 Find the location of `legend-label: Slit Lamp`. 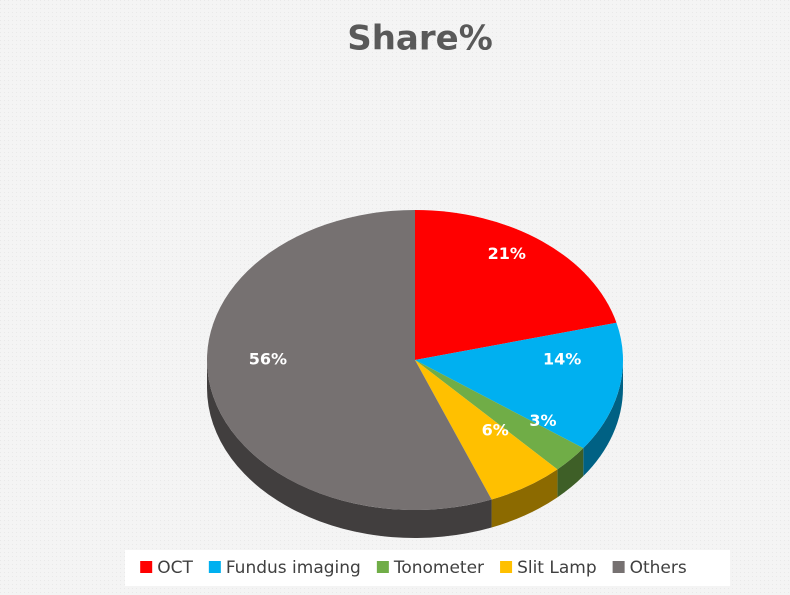

legend-label: Slit Lamp is located at coordinates (557, 568).